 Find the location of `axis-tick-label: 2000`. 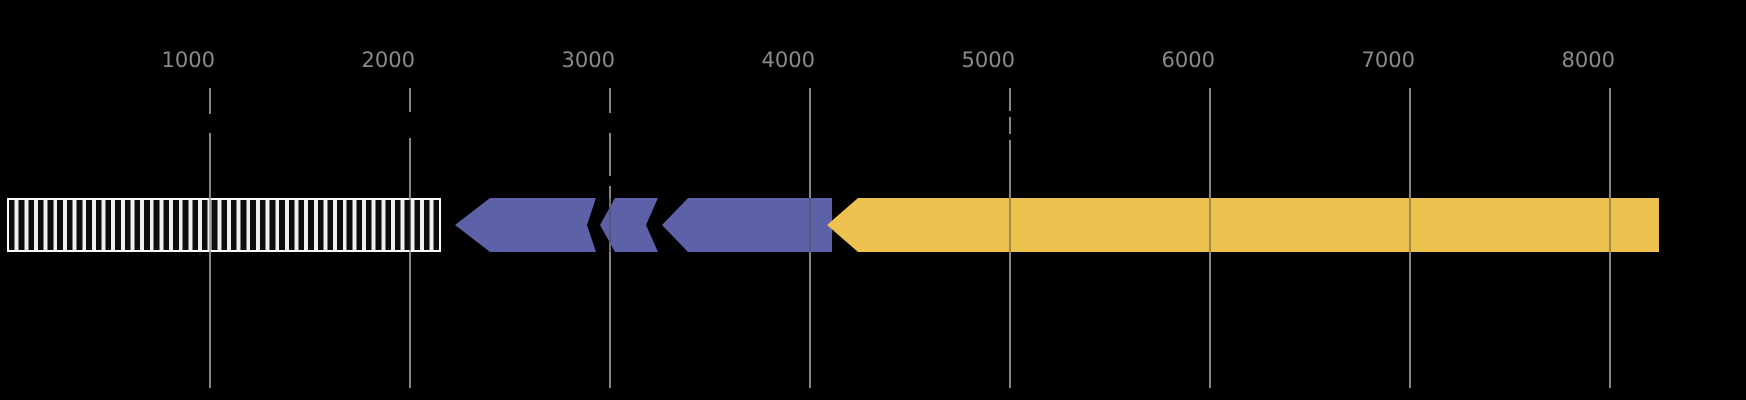

axis-tick-label: 2000 is located at coordinates (388, 60).